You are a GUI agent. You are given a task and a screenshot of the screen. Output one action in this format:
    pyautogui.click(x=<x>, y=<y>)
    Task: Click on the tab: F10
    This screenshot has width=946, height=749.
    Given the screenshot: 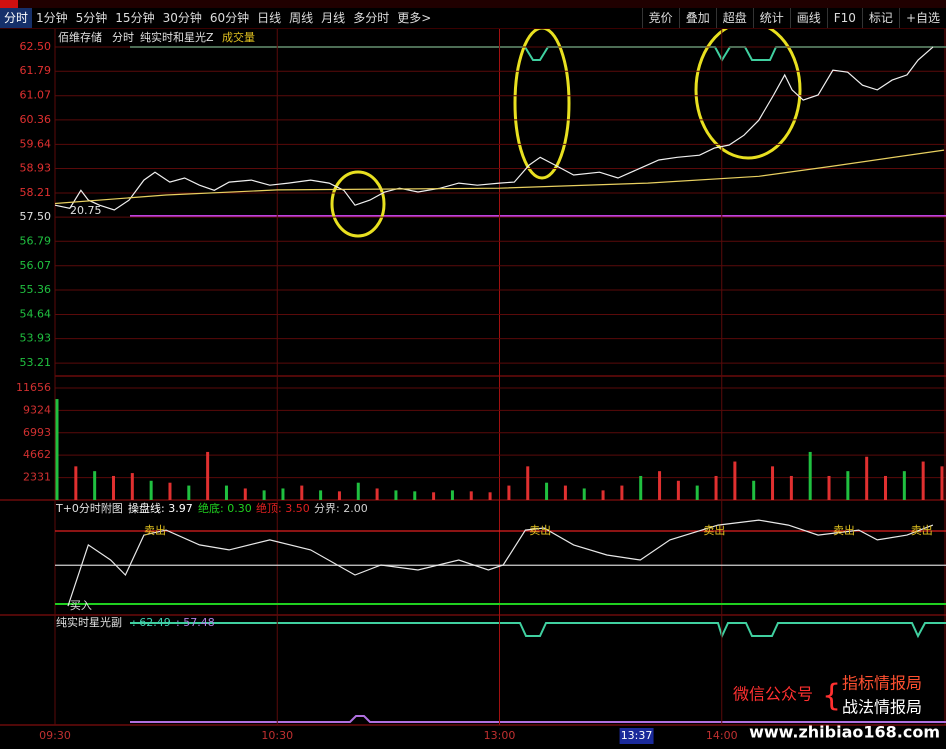 What is the action you would take?
    pyautogui.click(x=844, y=18)
    